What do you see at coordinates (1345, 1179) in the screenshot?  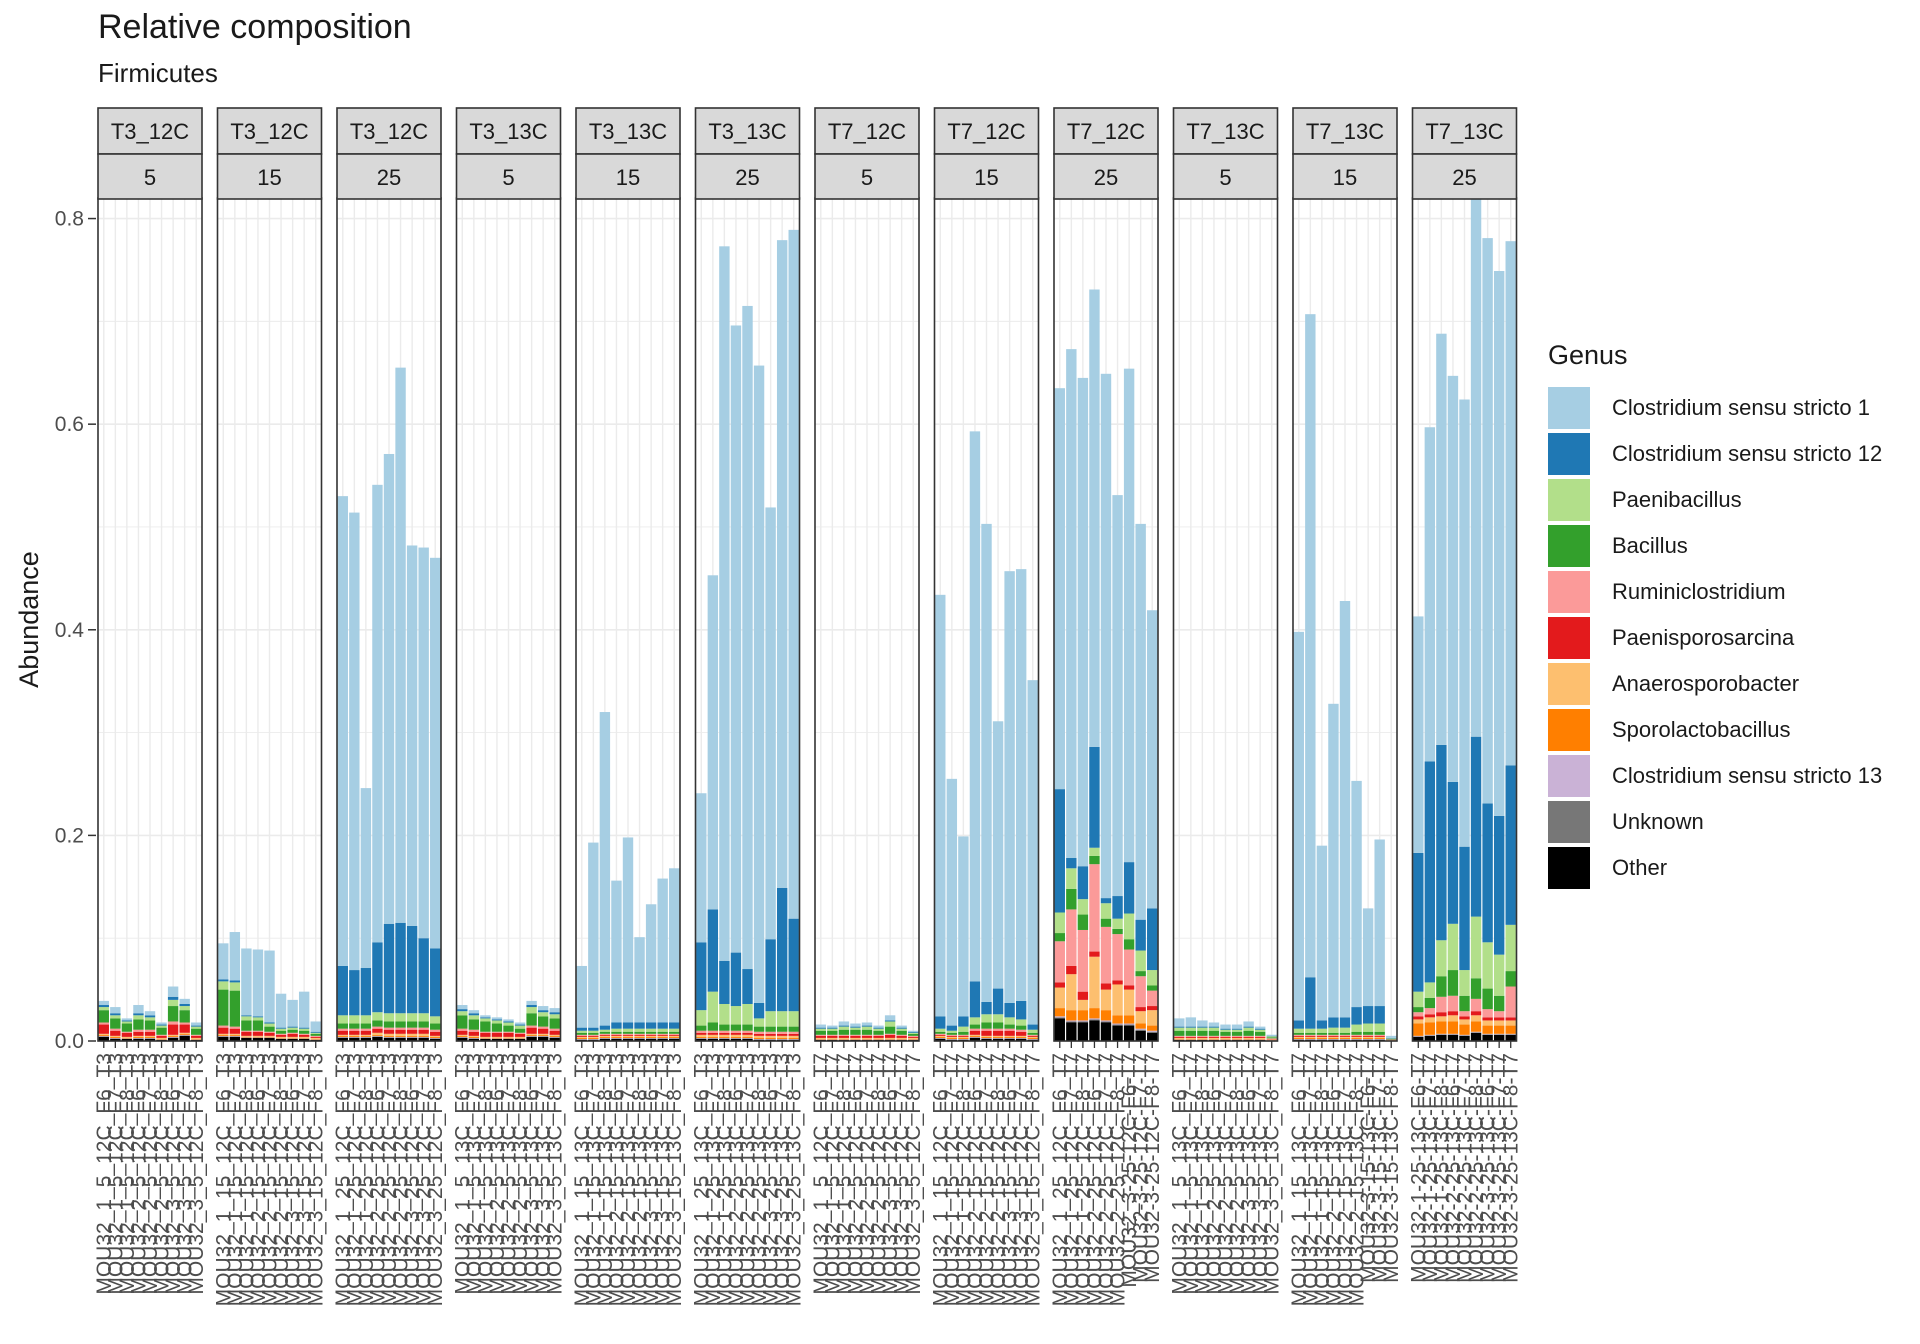 I see `x-tick-label: MOU32_2_15_13C_F7_T7` at bounding box center [1345, 1179].